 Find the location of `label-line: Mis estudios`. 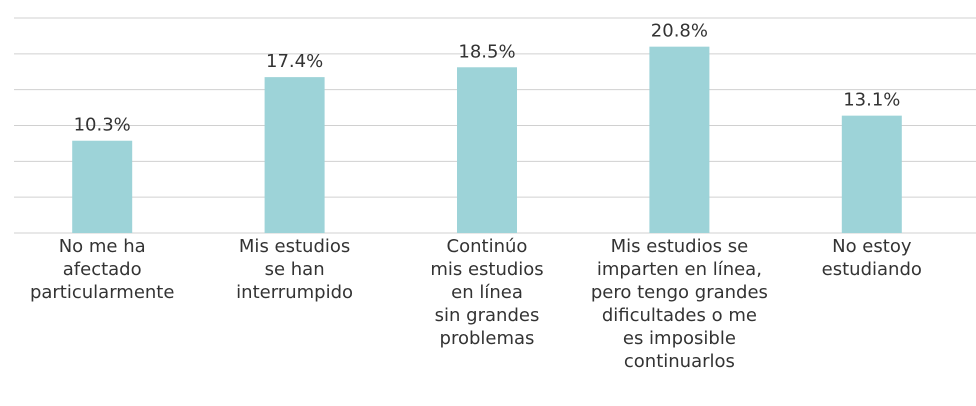

label-line: Mis estudios is located at coordinates (294, 246).